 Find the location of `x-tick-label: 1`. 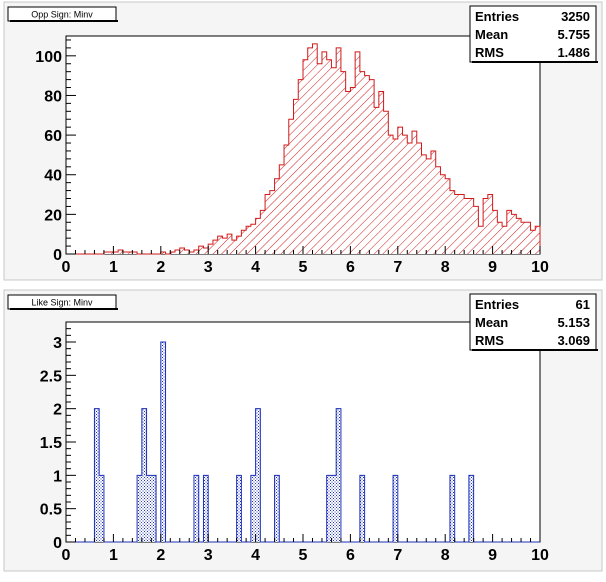

x-tick-label: 1 is located at coordinates (113, 555).